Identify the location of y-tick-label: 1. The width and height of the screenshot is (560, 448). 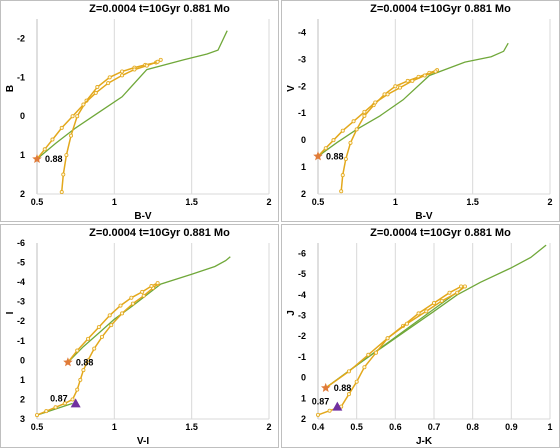
(303, 398).